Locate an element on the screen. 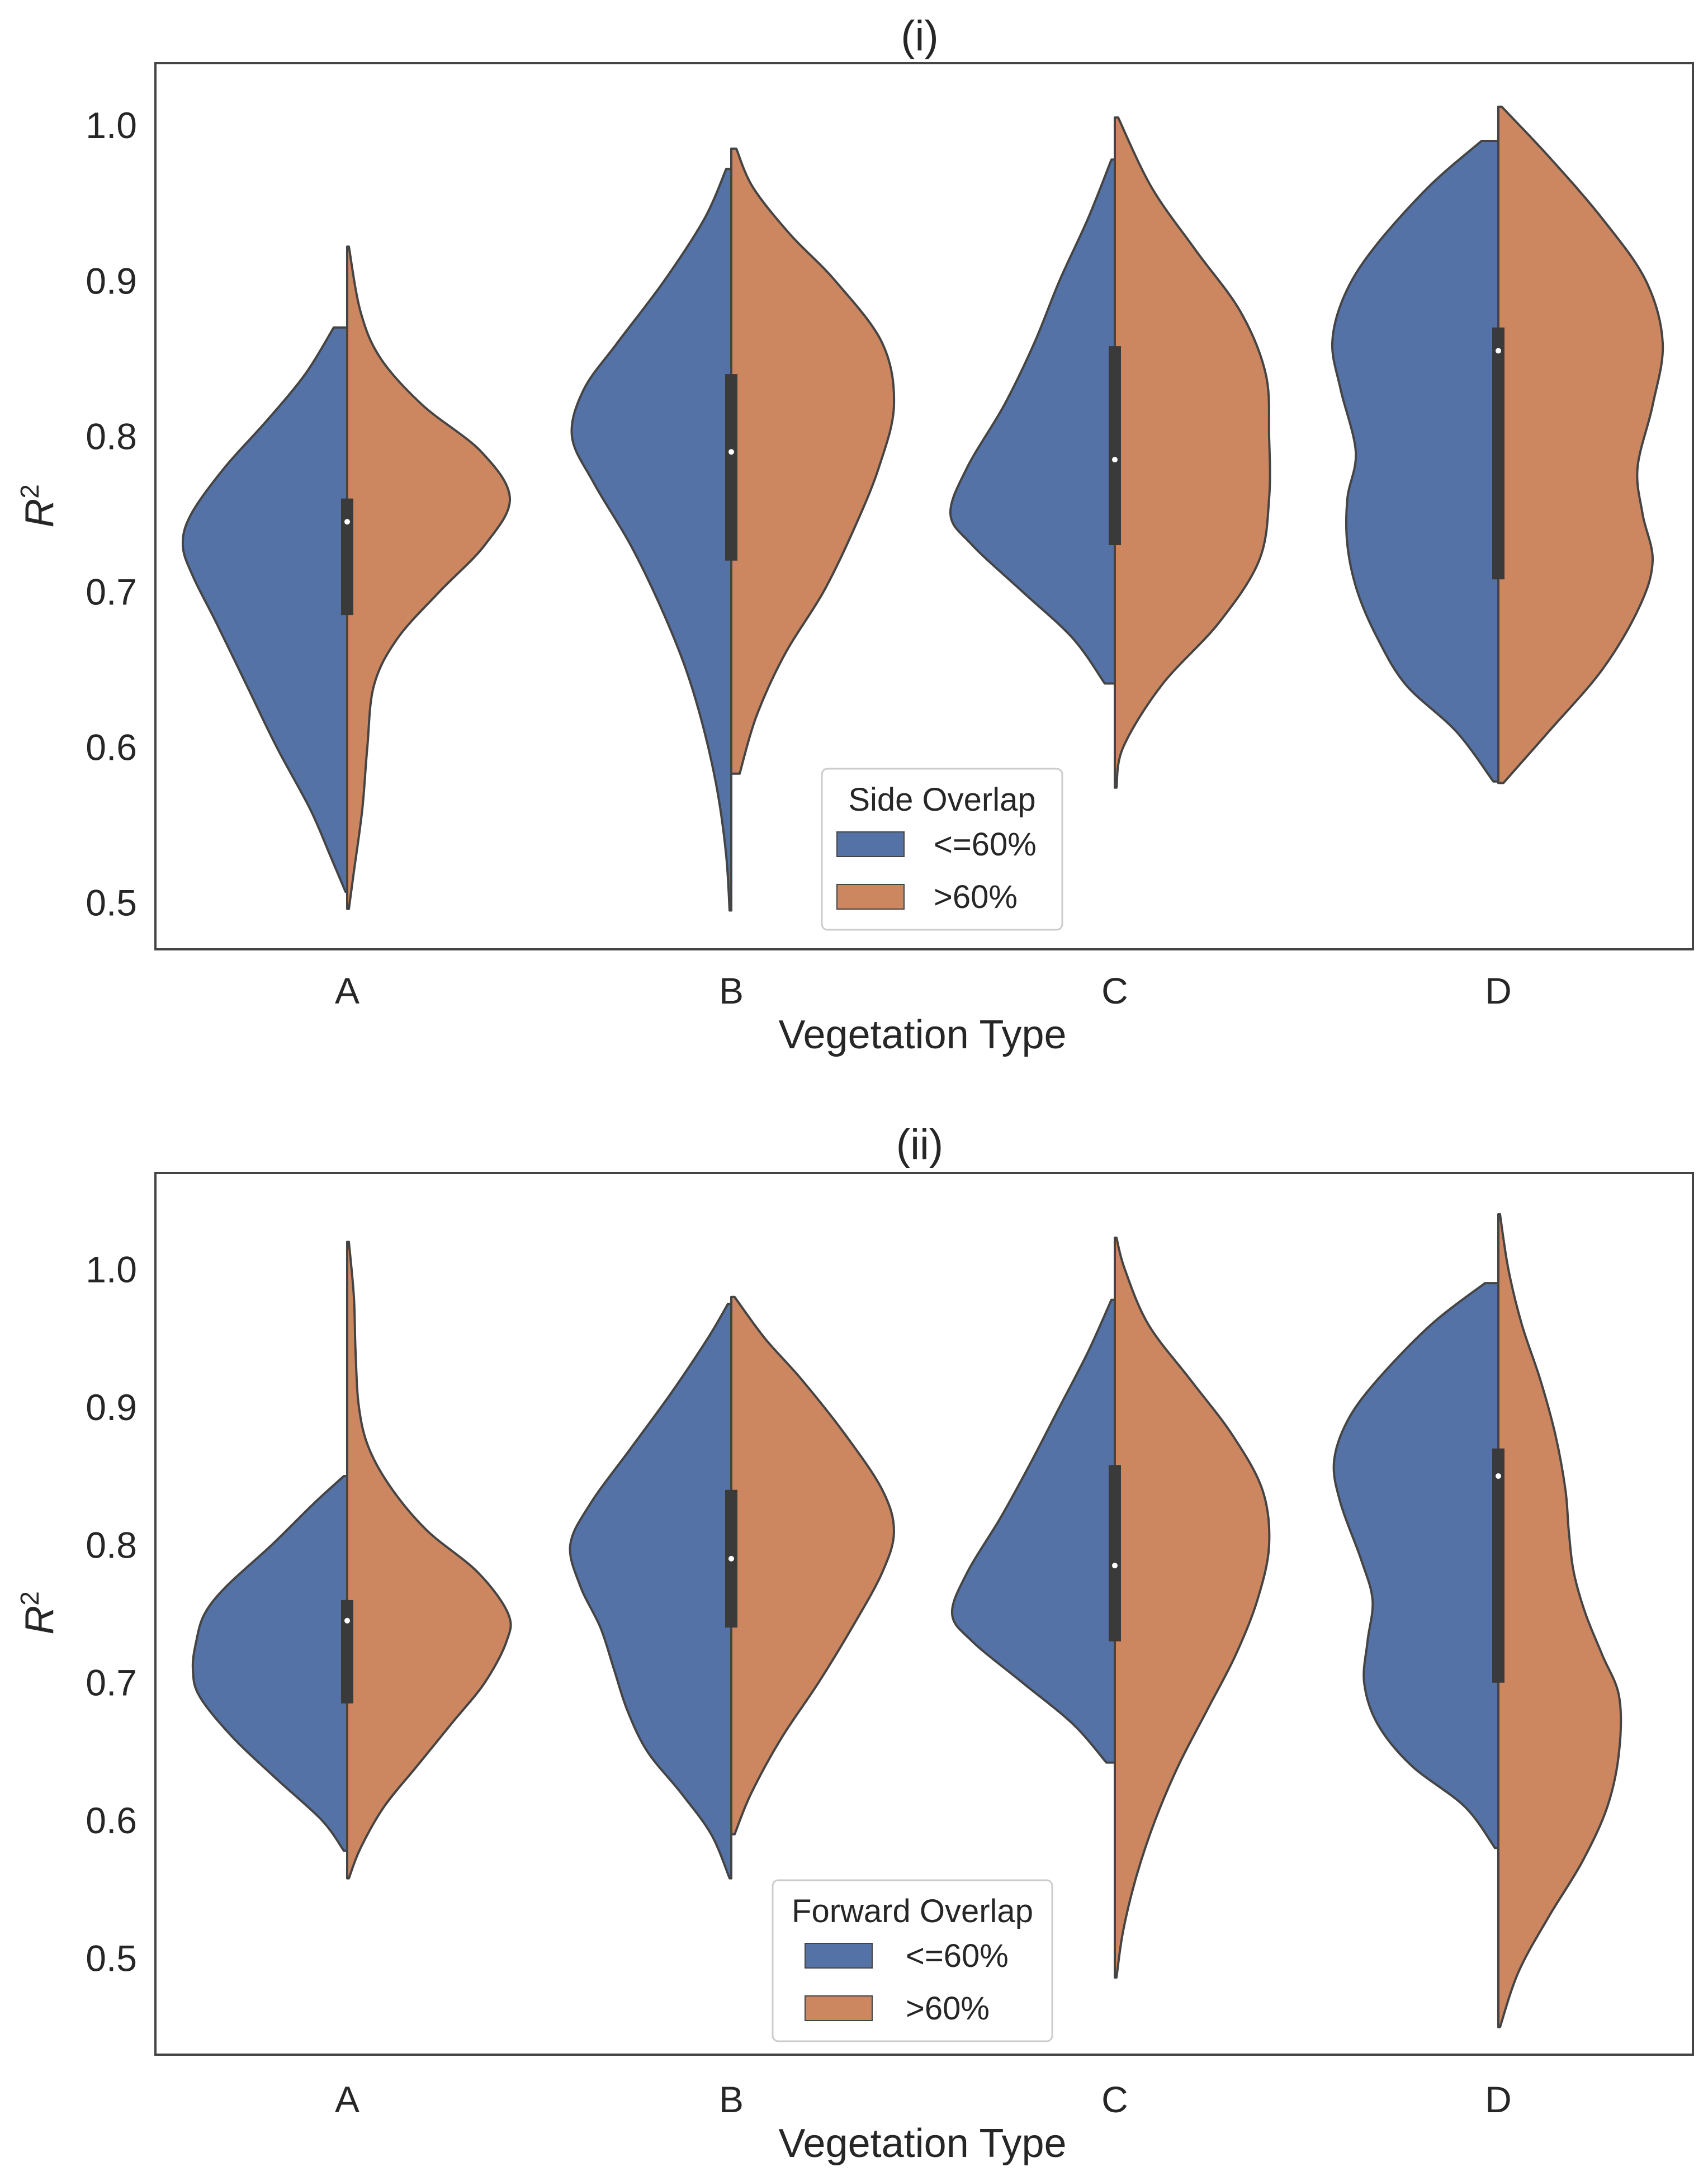 The width and height of the screenshot is (1708, 2181). legend: Forward Overlap <=60% >60% is located at coordinates (912, 1960).